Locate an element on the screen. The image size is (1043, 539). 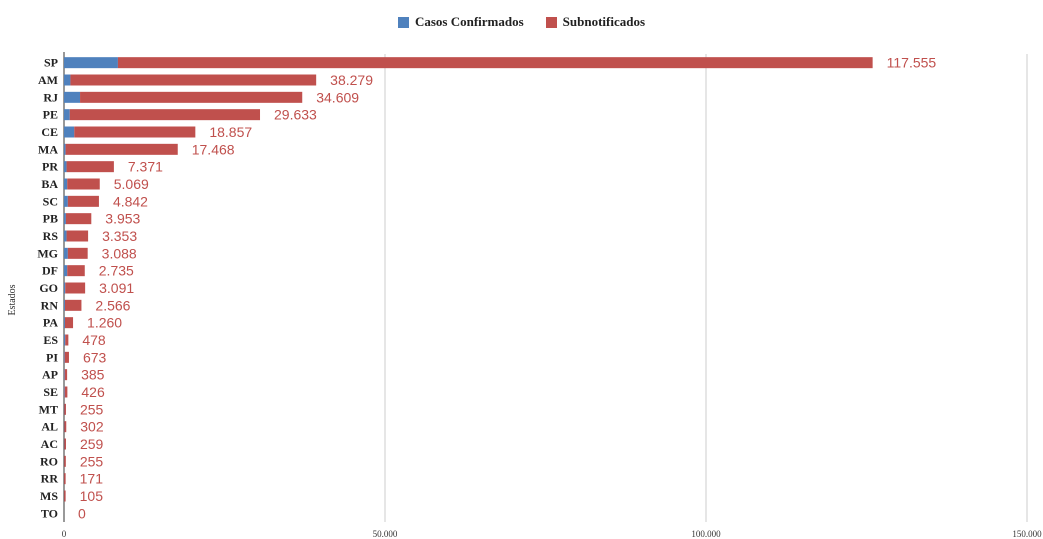
y-axis-title: Estados is located at coordinates (12, 299).